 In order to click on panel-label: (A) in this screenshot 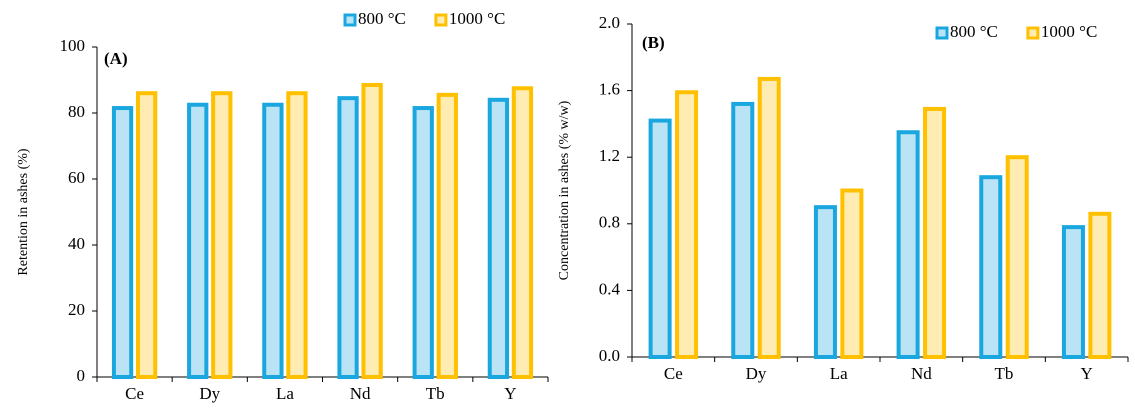, I will do `click(116, 58)`.